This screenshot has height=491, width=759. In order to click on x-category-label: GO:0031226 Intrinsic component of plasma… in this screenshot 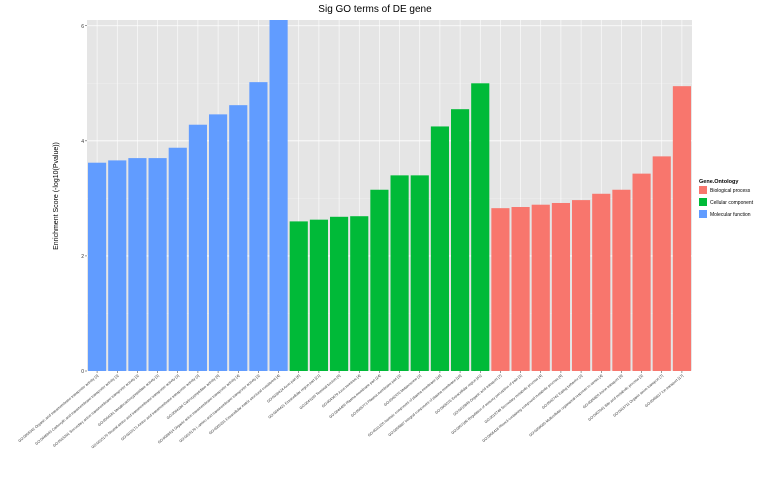, I will do `click(404, 406)`.